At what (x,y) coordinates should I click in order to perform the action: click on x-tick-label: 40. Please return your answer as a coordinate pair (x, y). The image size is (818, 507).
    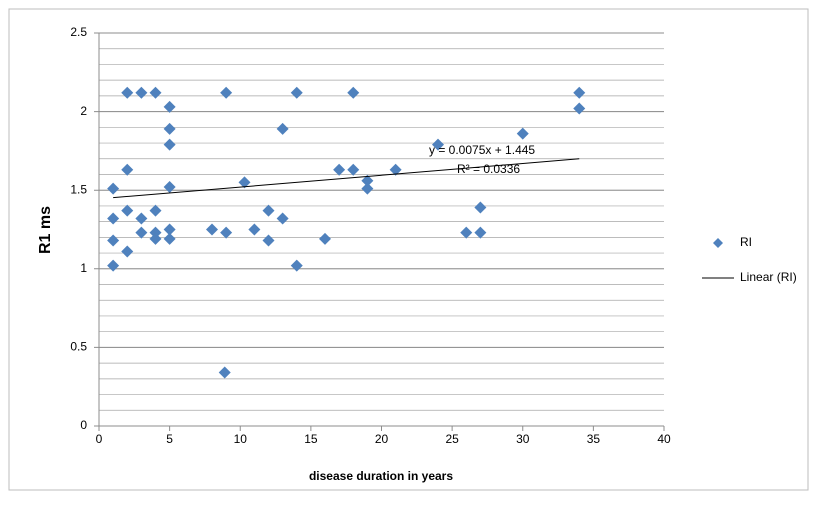
    Looking at the image, I should click on (664, 439).